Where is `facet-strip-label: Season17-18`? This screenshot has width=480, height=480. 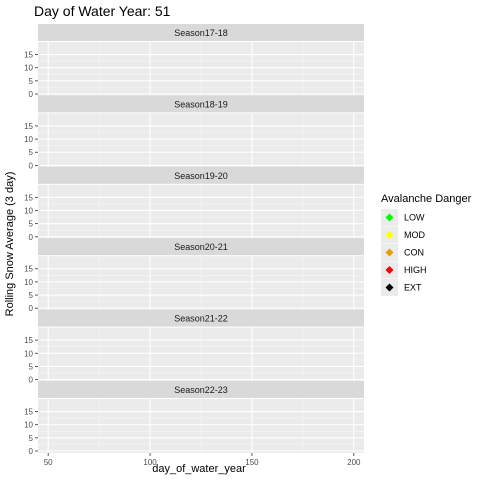
facet-strip-label: Season17-18 is located at coordinates (201, 33).